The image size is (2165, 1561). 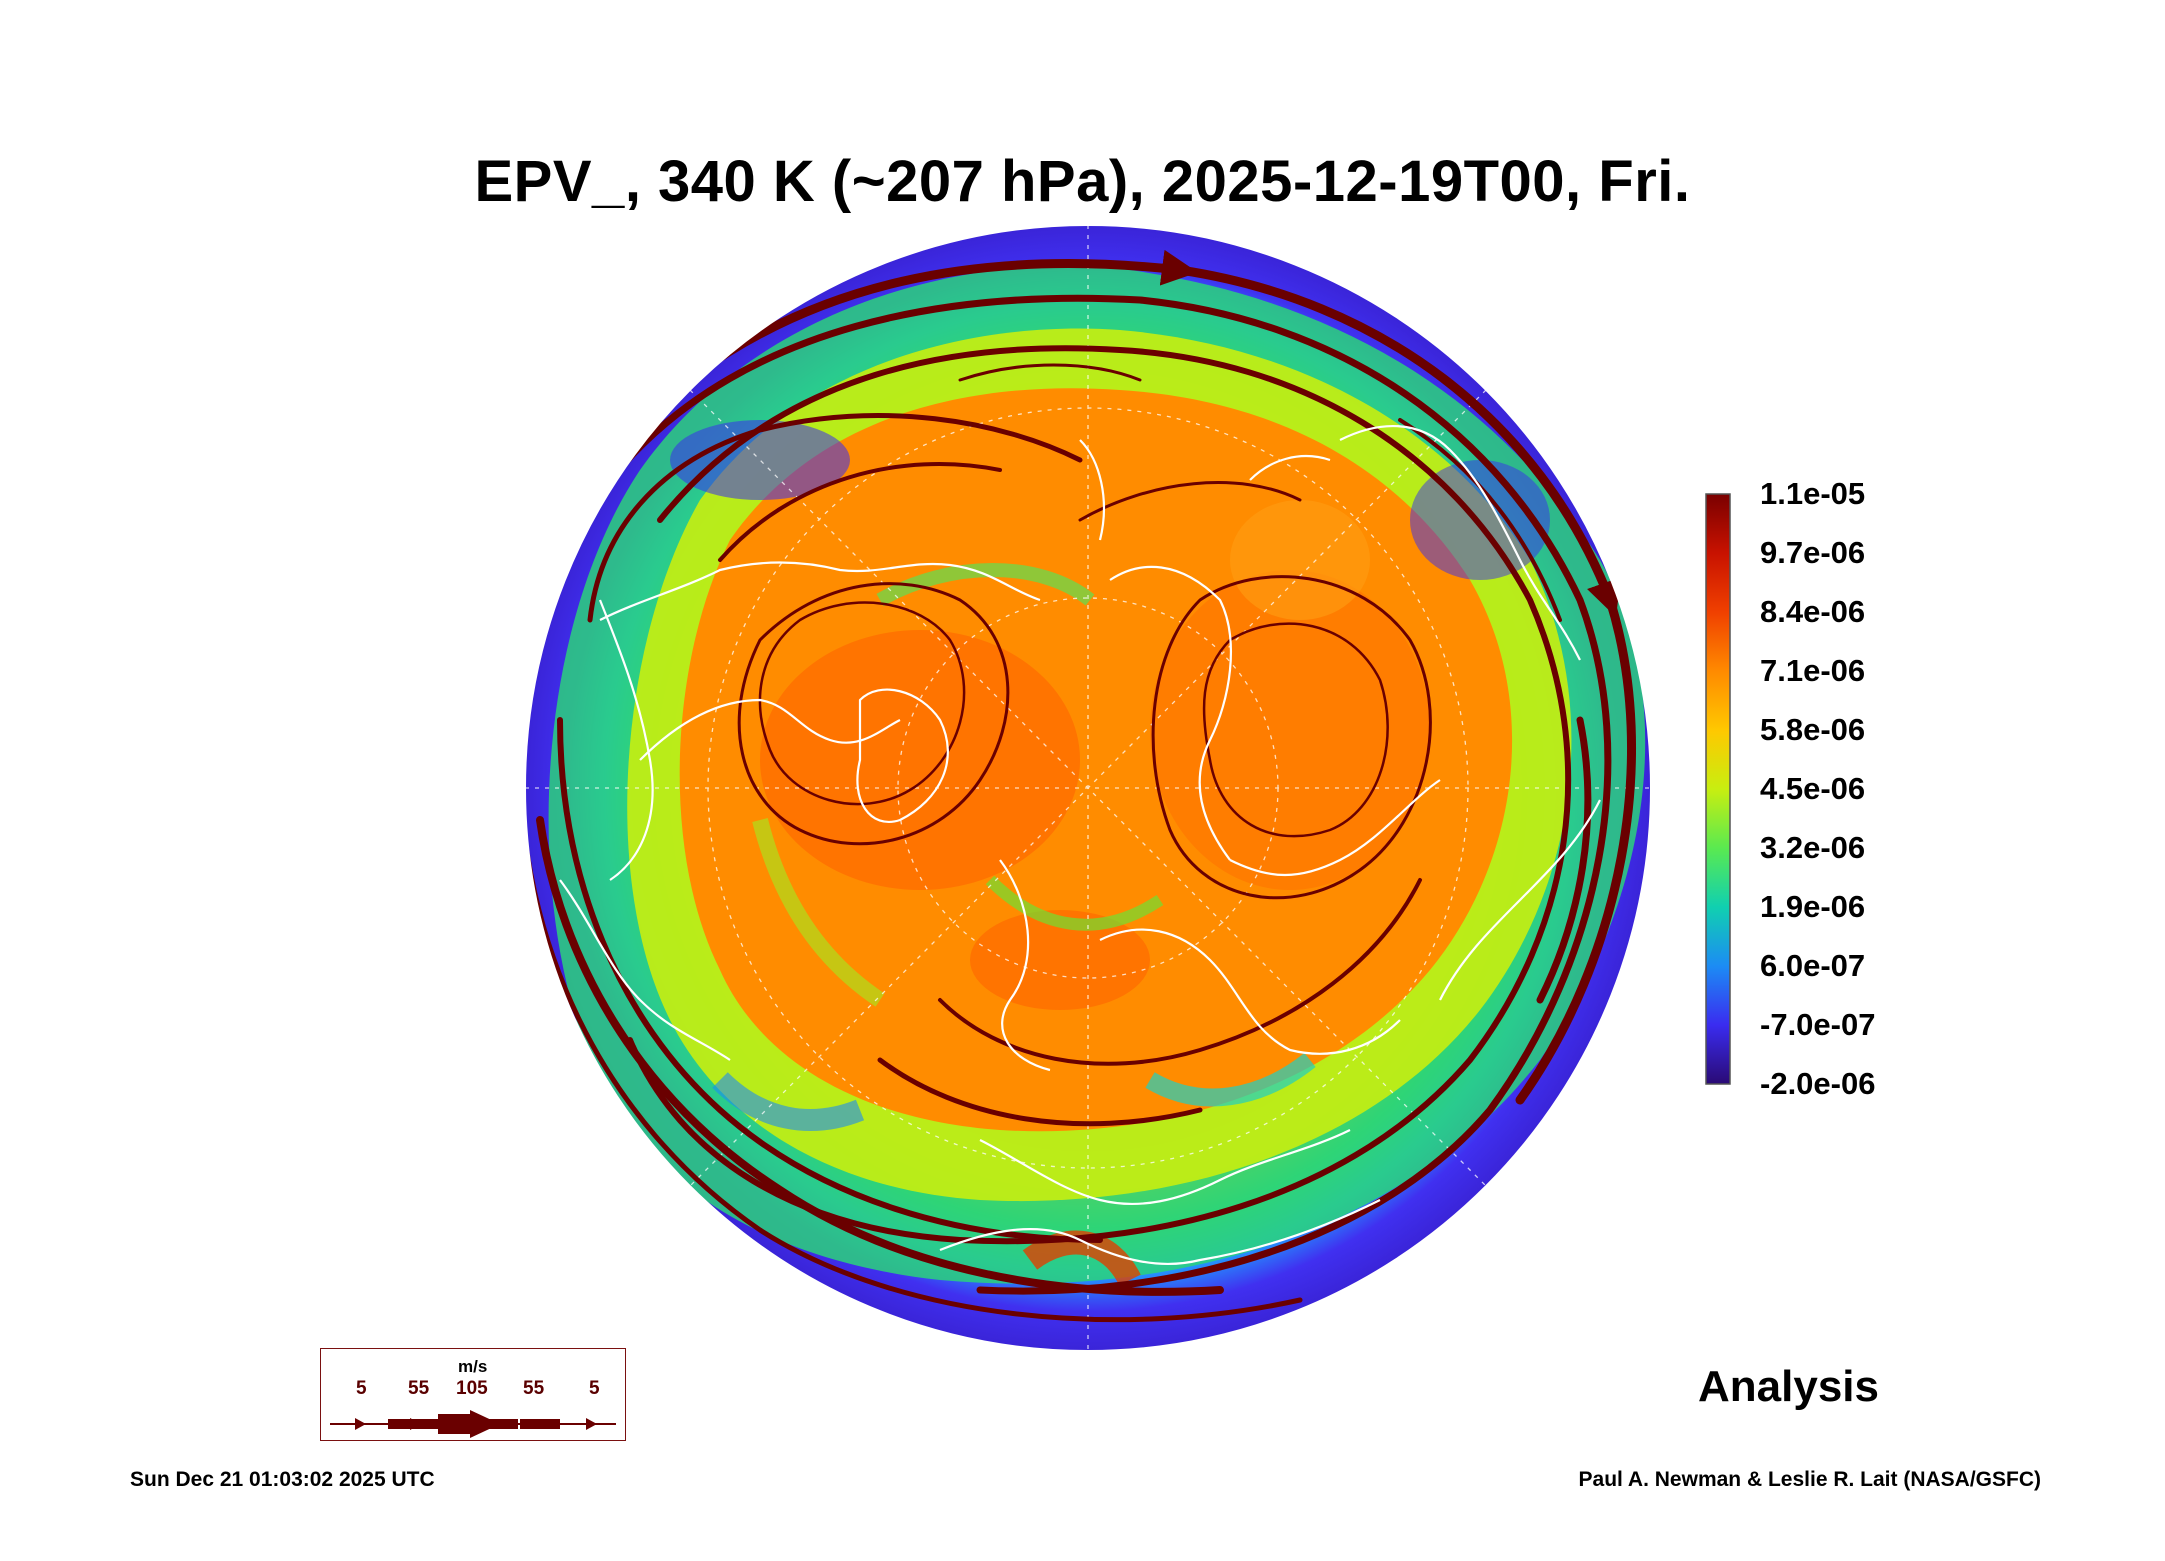 I want to click on colorbar-tick-label: -7.0e-07, so click(x=1818, y=1024).